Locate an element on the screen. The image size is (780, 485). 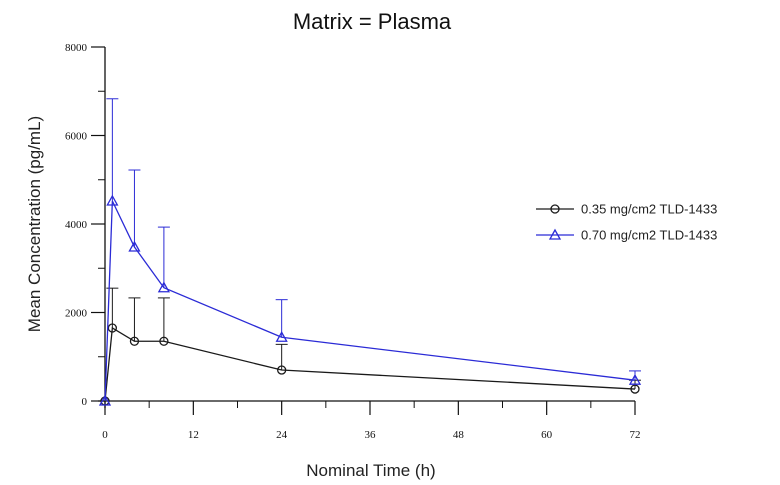
y-tick-label: 4000 is located at coordinates (76, 225).